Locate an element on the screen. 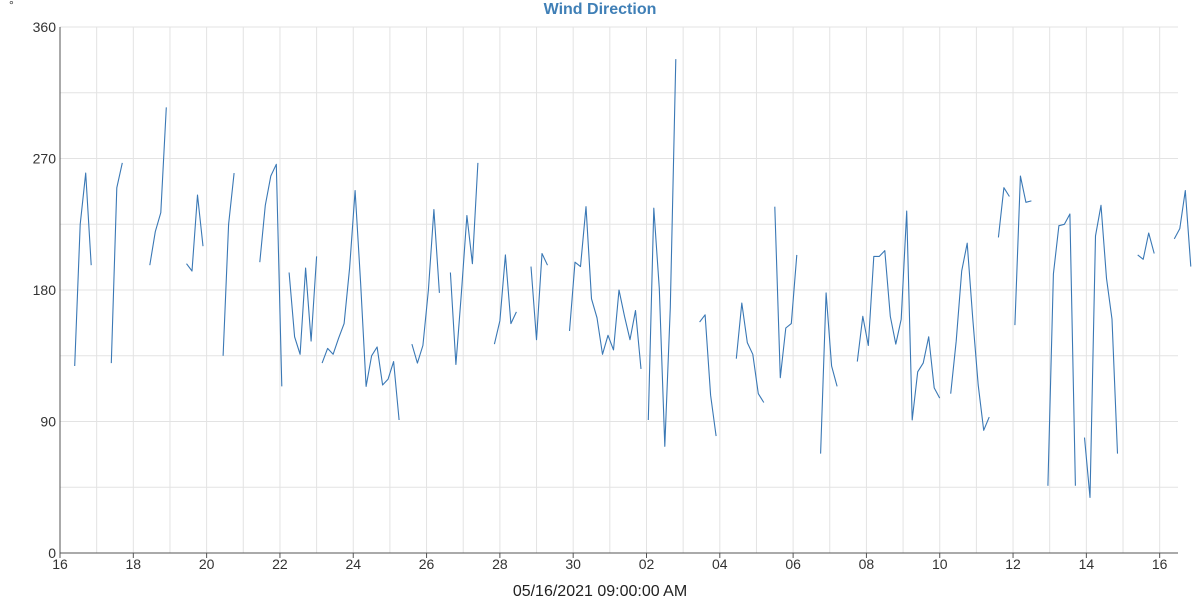  x-axis-timestamp: 05/16/2021 09:00:00 AM is located at coordinates (600, 591).